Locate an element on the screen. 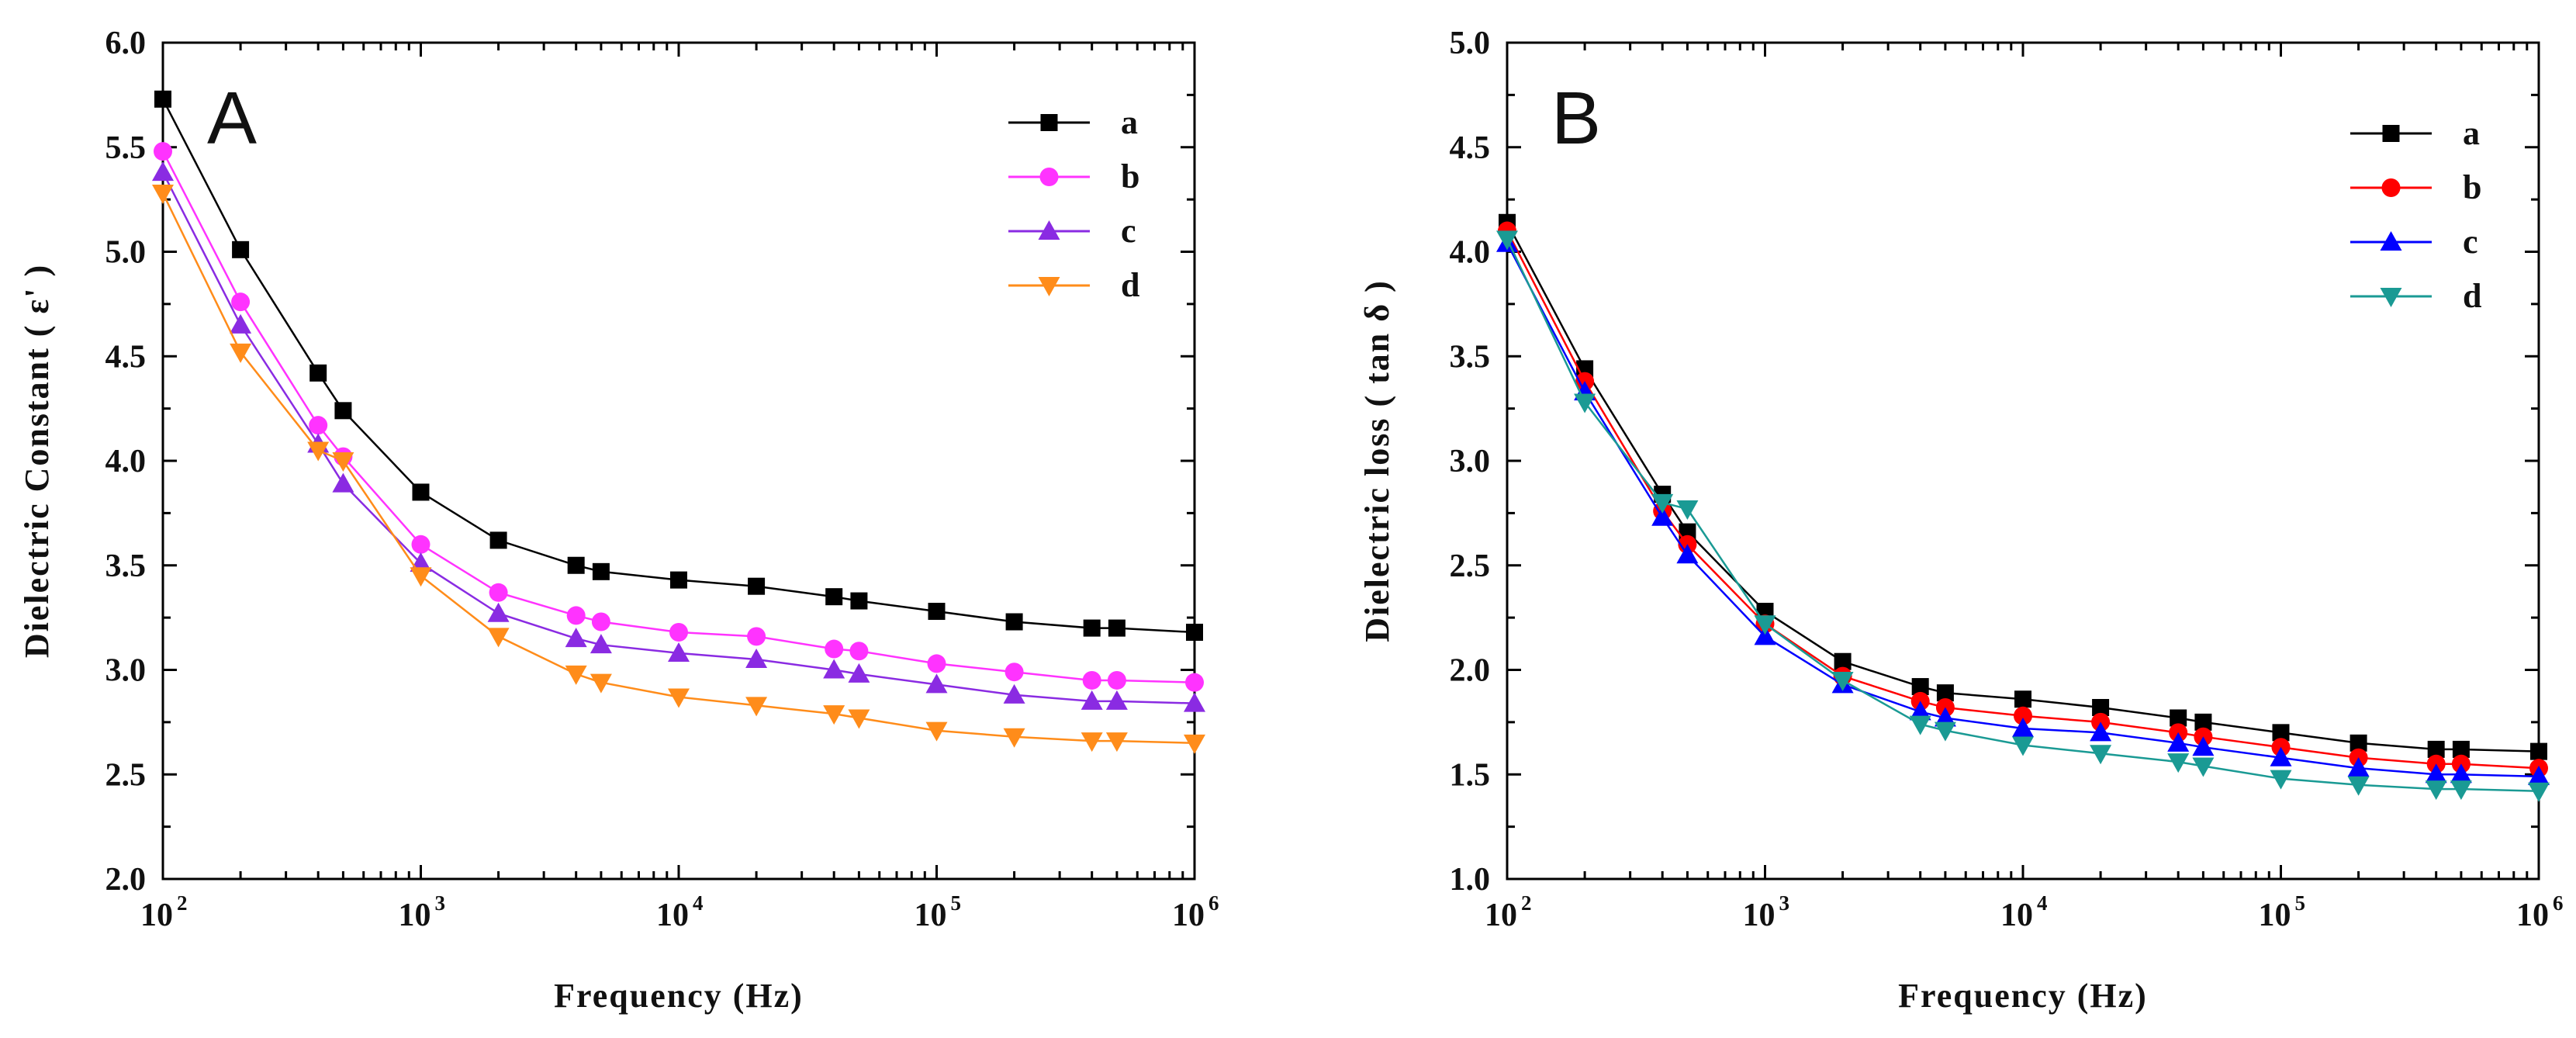 This screenshot has height=1038, width=2576. legend-label-d: d is located at coordinates (1130, 285).